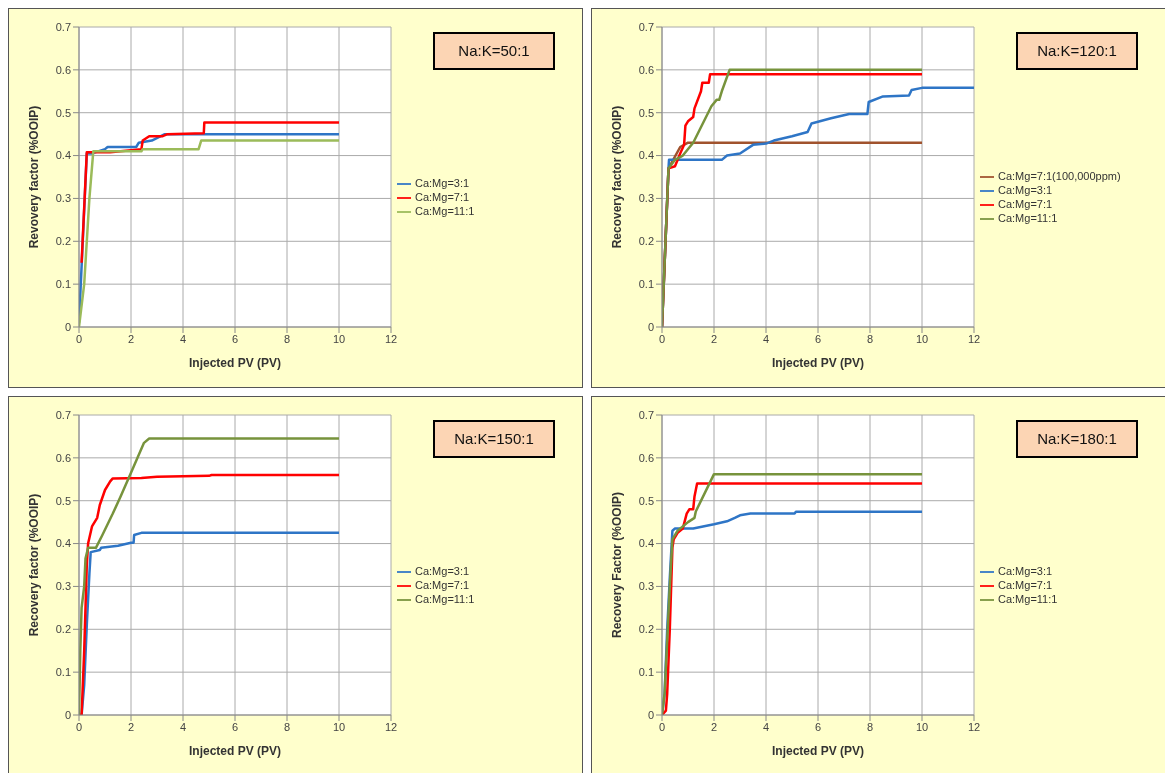 This screenshot has height=773, width=1165. Describe the element at coordinates (1077, 50) in the screenshot. I see `text: Na:K=120:1` at that location.